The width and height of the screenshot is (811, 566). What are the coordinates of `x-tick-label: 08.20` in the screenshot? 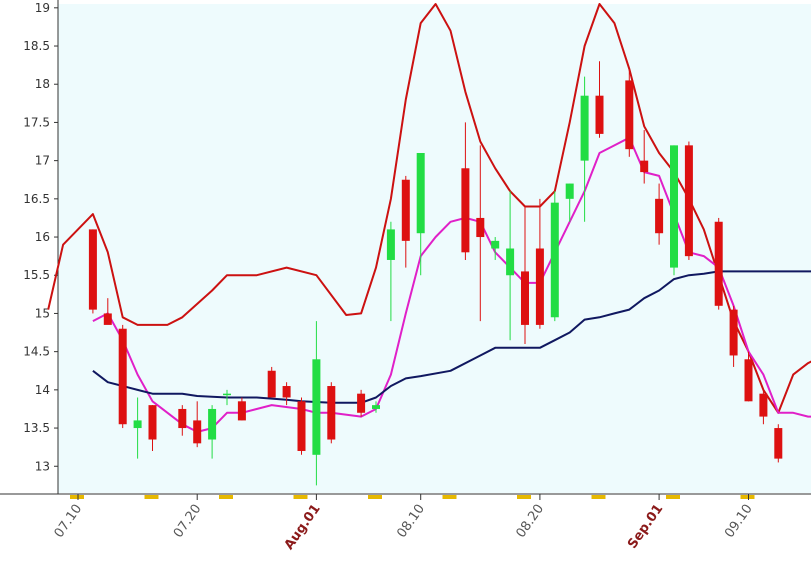 It's located at (531, 521).